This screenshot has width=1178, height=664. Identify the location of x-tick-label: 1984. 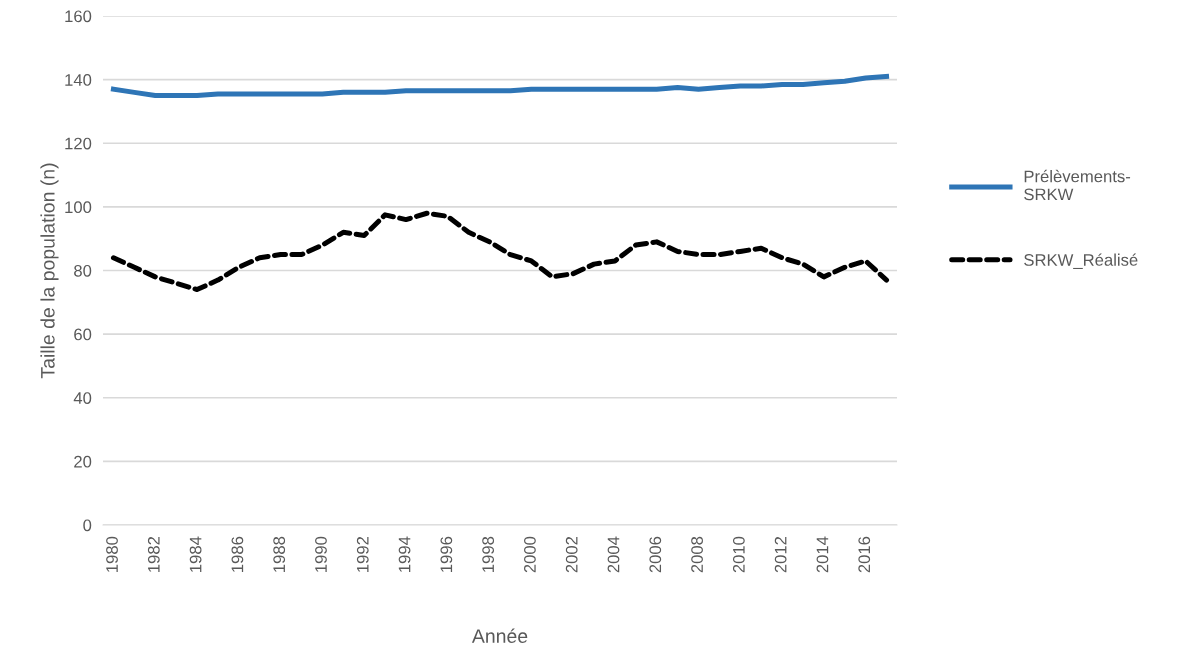
(195, 554).